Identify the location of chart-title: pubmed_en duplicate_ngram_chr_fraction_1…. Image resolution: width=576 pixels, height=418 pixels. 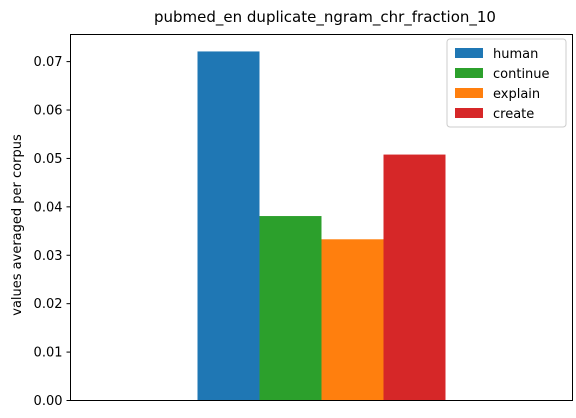
(325, 17).